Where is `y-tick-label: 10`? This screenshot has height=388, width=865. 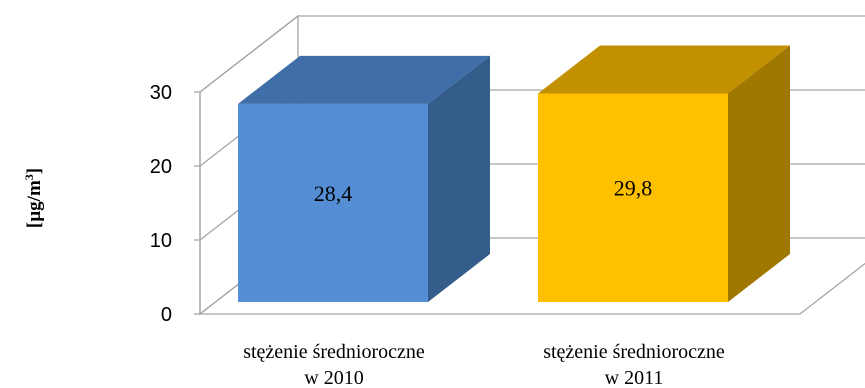
y-tick-label: 10 is located at coordinates (161, 241).